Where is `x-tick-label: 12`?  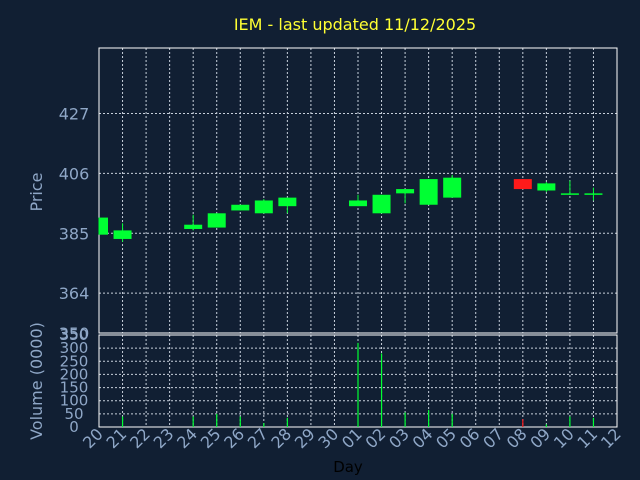 x-tick-label: 12 is located at coordinates (611, 438).